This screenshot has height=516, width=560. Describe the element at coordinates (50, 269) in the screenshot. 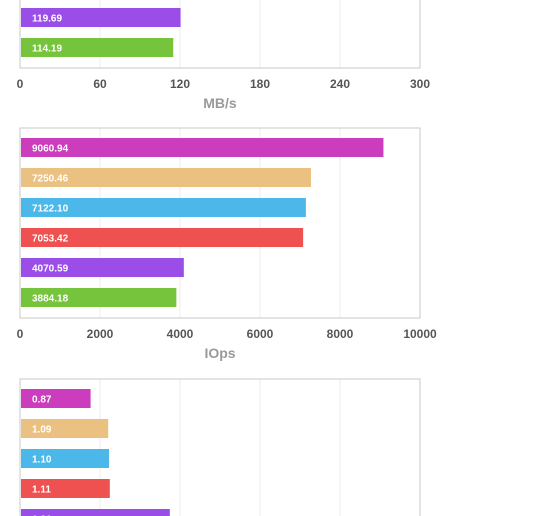

I see `bar-value-label: 4070.59` at that location.